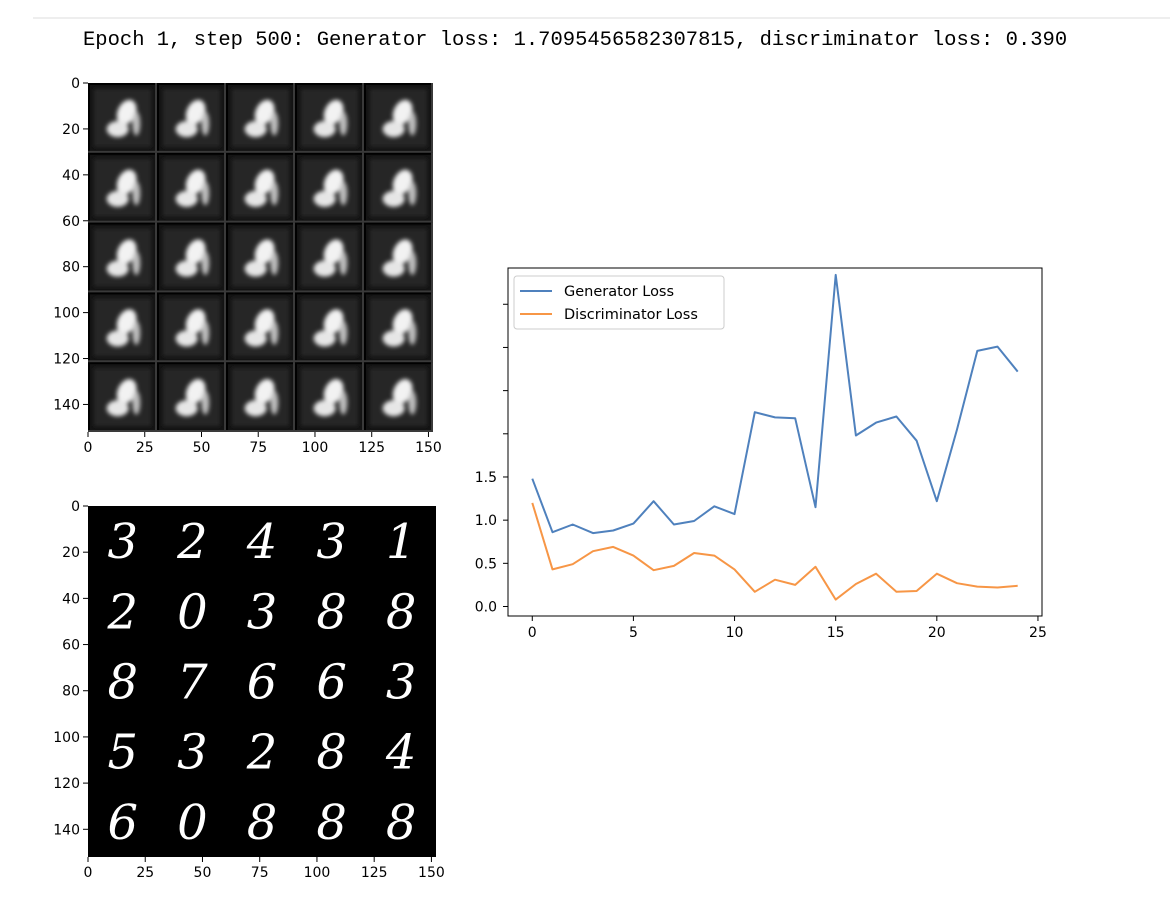 Image resolution: width=1170 pixels, height=910 pixels. I want to click on fake-grid-xtick-label: 50, so click(202, 448).